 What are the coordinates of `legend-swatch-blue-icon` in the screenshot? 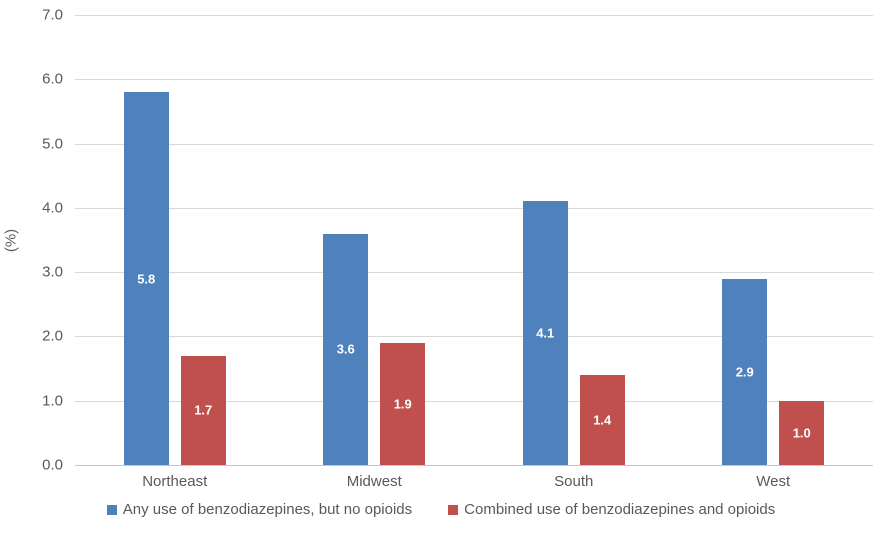 It's located at (111, 509).